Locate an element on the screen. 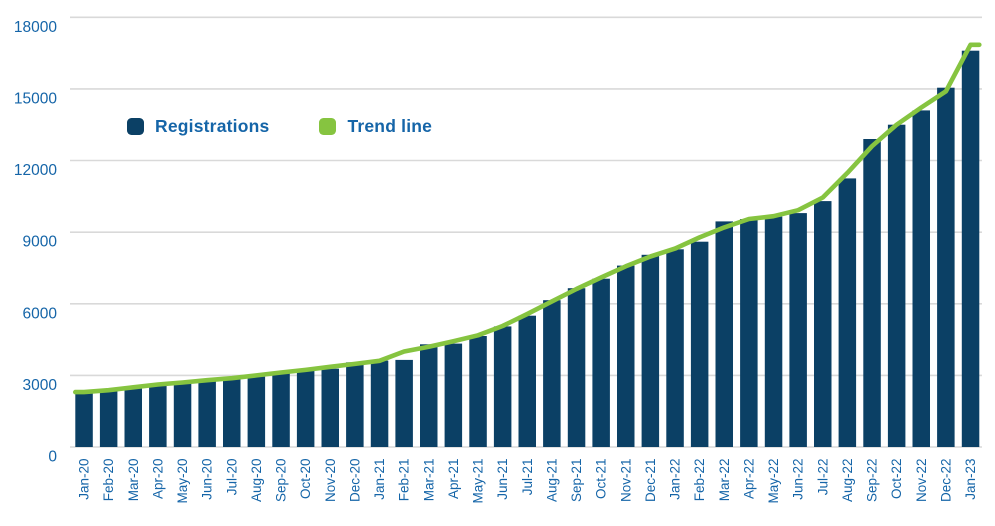 This screenshot has height=526, width=995. chart-legend: Registrations Trend line is located at coordinates (280, 126).